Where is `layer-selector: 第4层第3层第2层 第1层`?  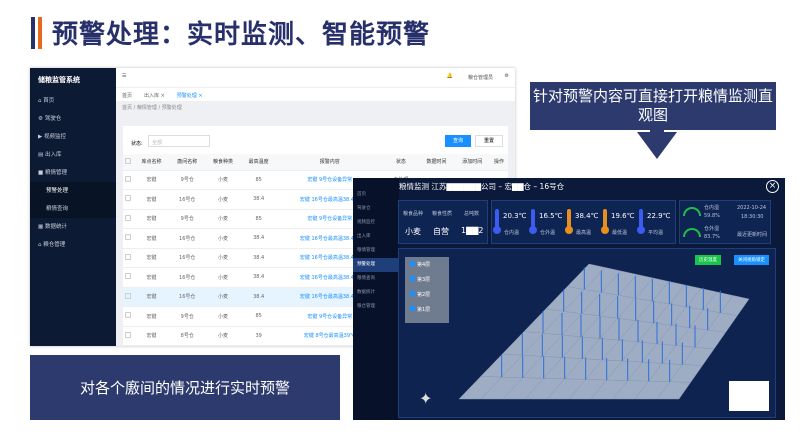 layer-selector: 第4层第3层第2层 第1层 is located at coordinates (427, 290).